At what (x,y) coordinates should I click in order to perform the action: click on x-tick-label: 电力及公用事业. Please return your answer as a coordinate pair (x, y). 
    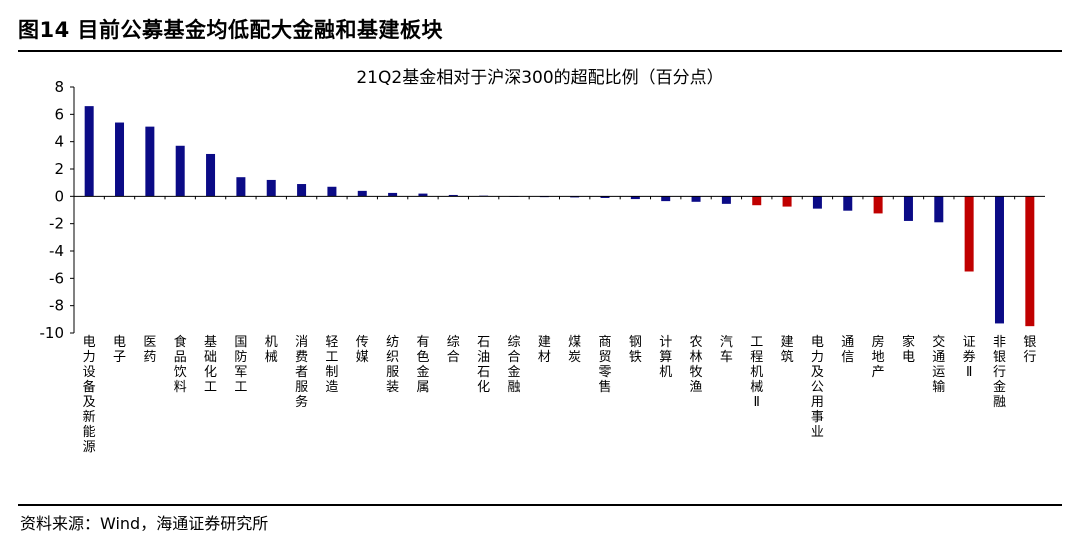
    Looking at the image, I should click on (817, 387).